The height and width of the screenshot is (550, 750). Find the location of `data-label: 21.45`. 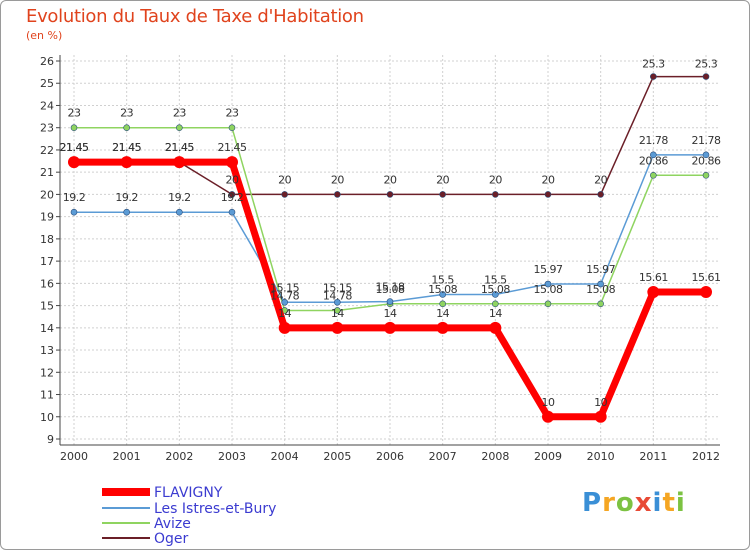

data-label: 21.45 is located at coordinates (126, 147).